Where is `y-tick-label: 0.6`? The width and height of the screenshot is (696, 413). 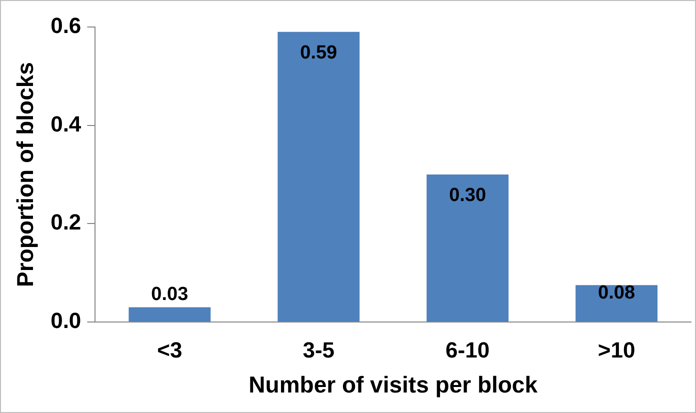 y-tick-label: 0.6 is located at coordinates (66, 25).